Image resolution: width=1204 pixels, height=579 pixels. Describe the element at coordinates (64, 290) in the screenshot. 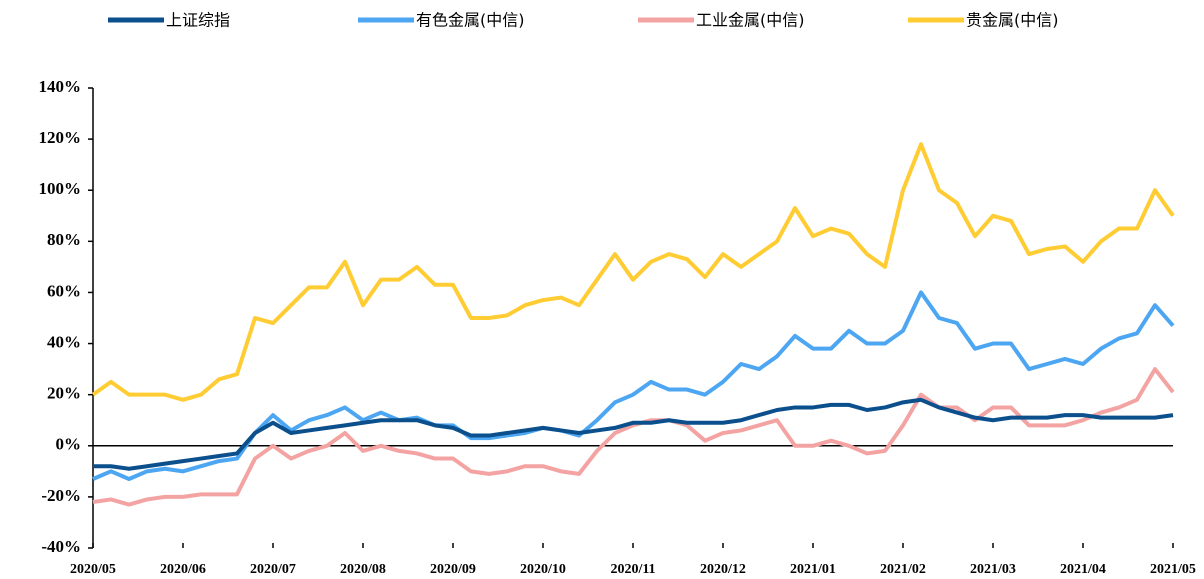

I see `y-tick-label: 60%` at that location.